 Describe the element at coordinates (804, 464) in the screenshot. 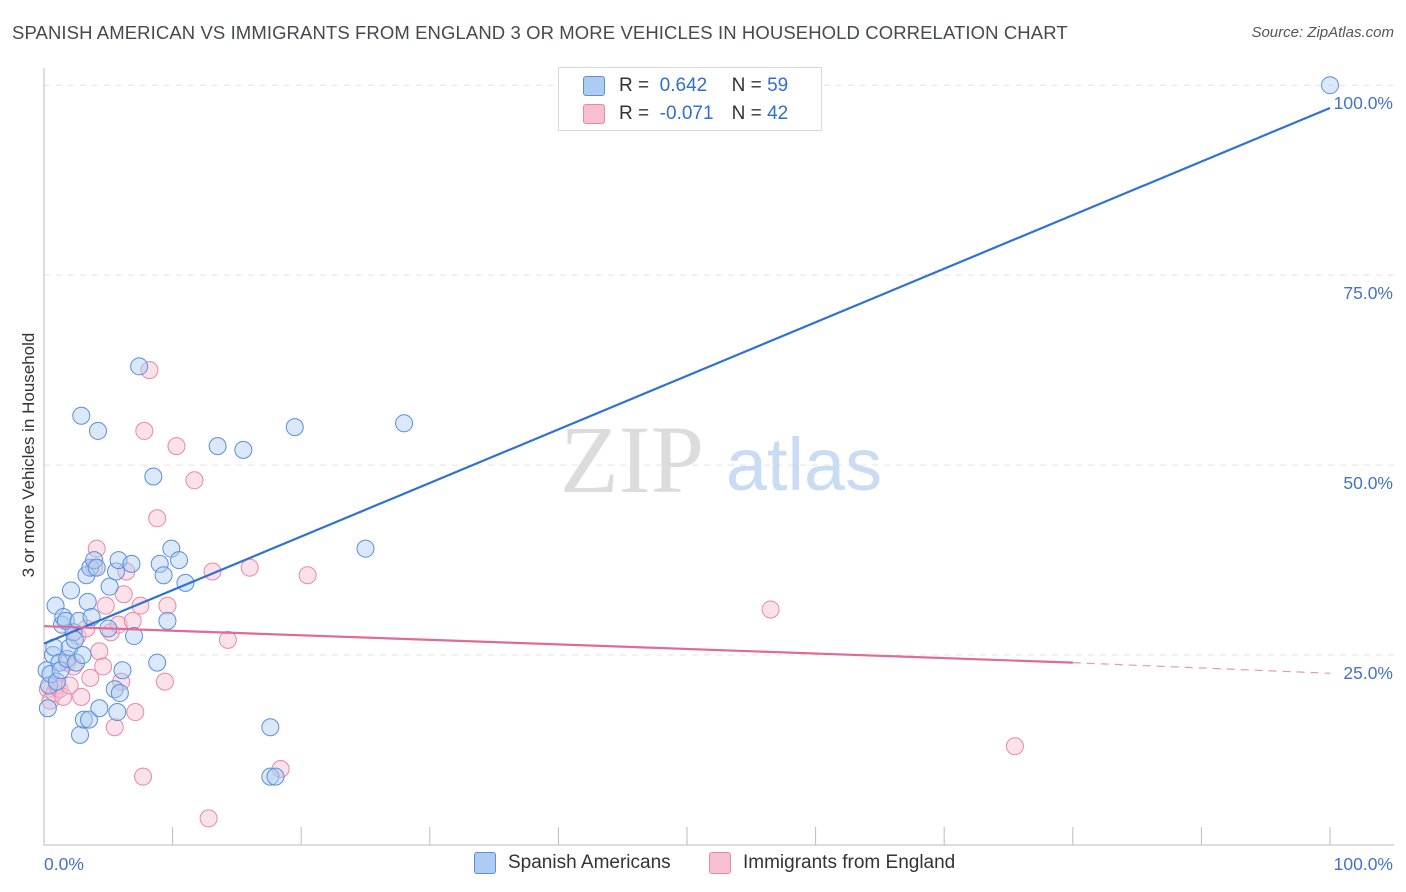

I see `watermark-atlas: atlas` at that location.